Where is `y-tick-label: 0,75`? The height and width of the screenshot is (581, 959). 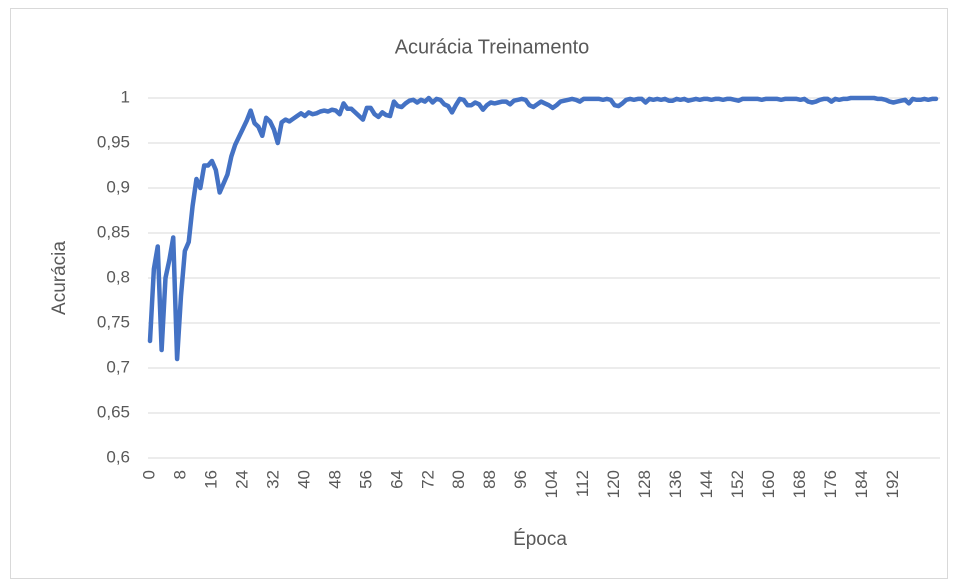 y-tick-label: 0,75 is located at coordinates (113, 321).